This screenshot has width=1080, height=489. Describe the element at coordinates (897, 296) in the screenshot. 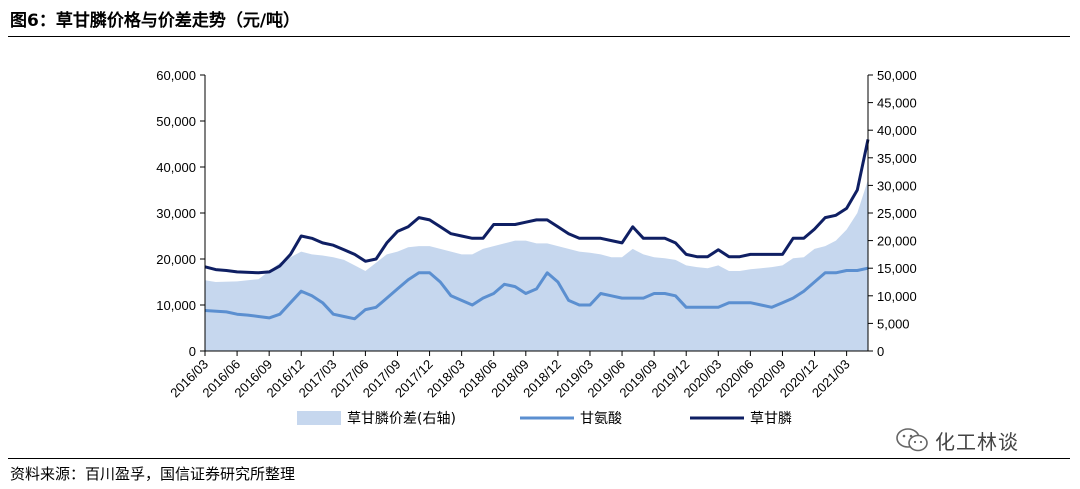

I see `y-right-tick-label: 10,000` at that location.